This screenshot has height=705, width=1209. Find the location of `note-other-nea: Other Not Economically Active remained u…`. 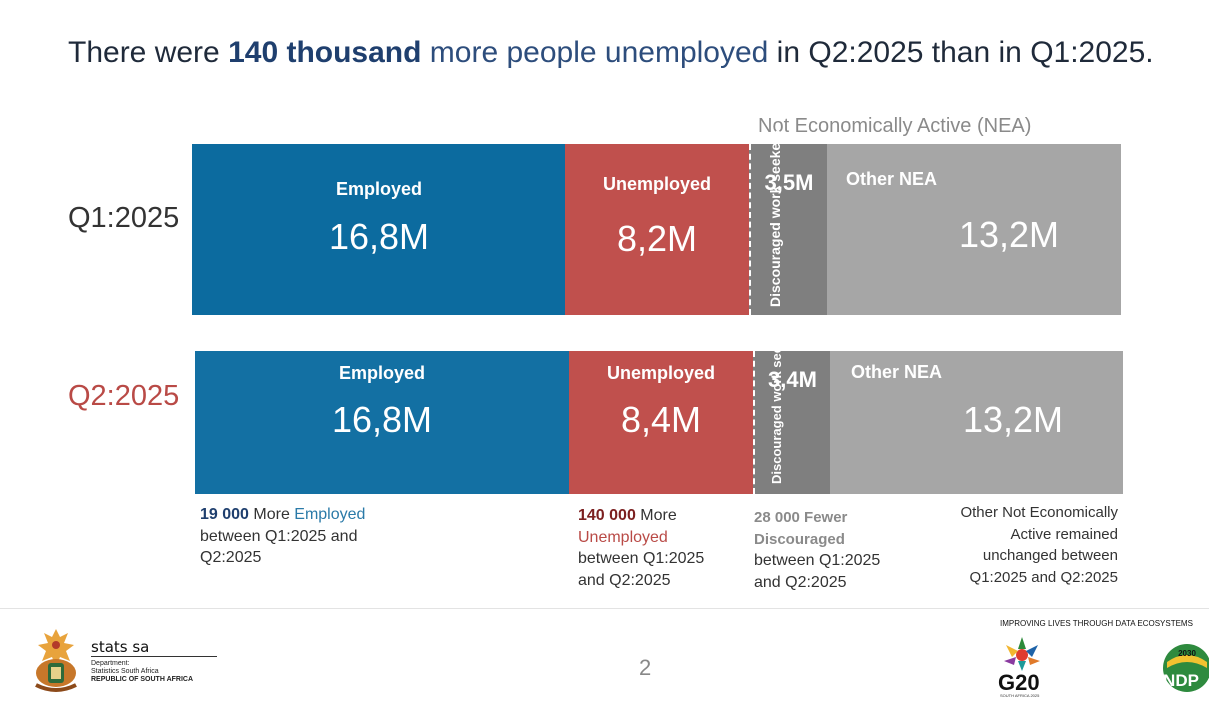

note-other-nea: Other Not Economically Active remained u… is located at coordinates (1039, 545).